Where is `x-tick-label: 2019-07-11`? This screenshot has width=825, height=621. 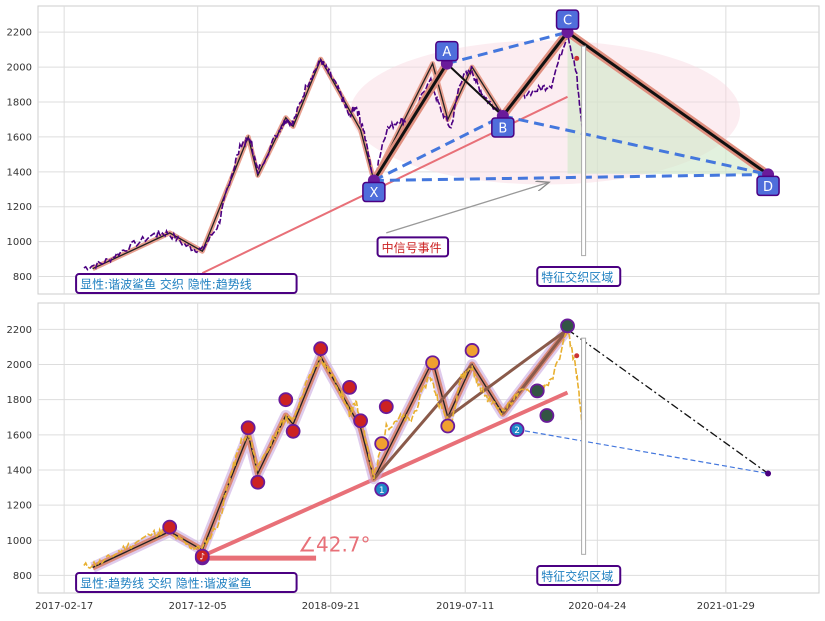
x-tick-label: 2019-07-11 is located at coordinates (465, 606).